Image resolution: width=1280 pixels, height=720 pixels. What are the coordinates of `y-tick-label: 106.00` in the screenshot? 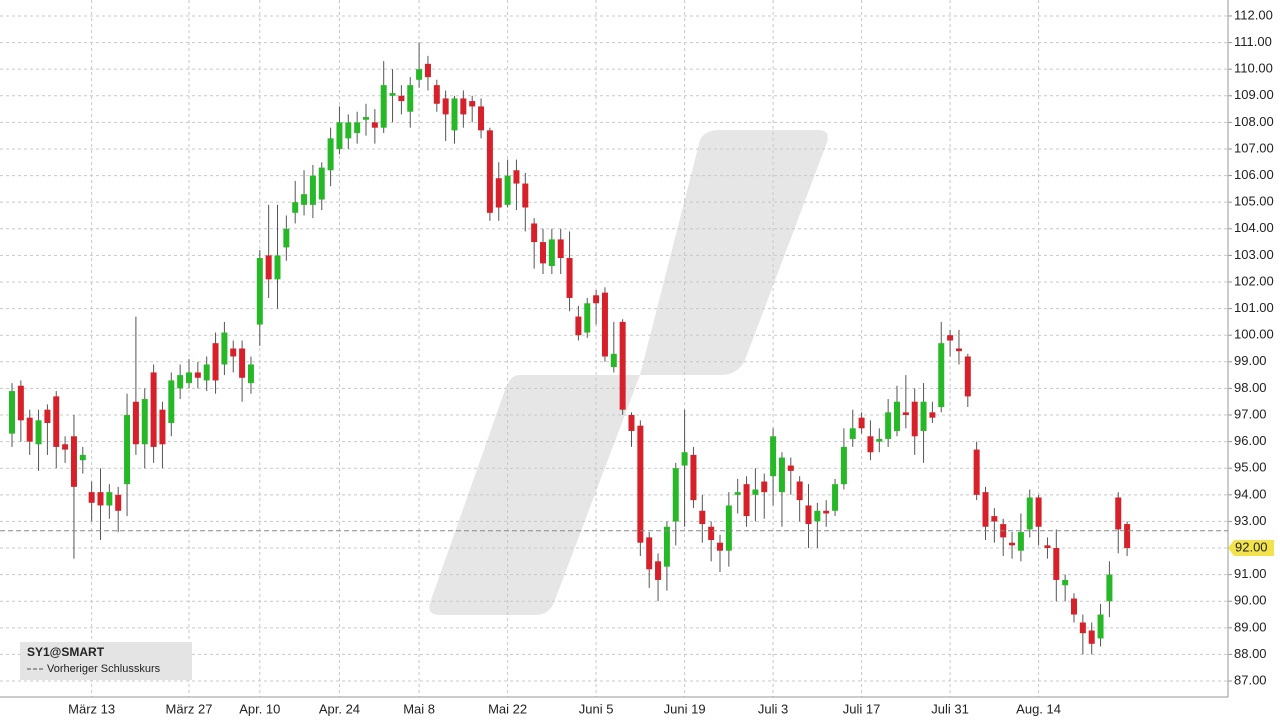 It's located at (1254, 174).